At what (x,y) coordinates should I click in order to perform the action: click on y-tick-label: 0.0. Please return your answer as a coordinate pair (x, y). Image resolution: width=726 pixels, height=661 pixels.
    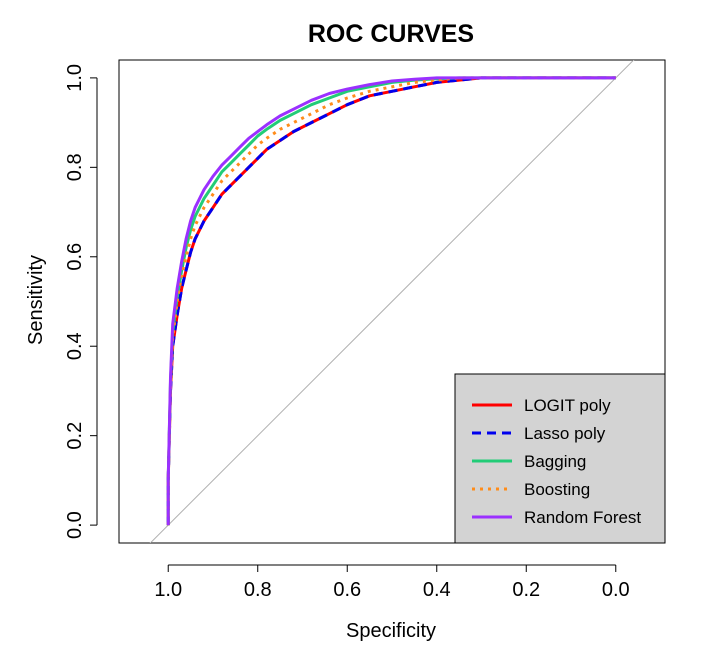
    Looking at the image, I should click on (75, 525).